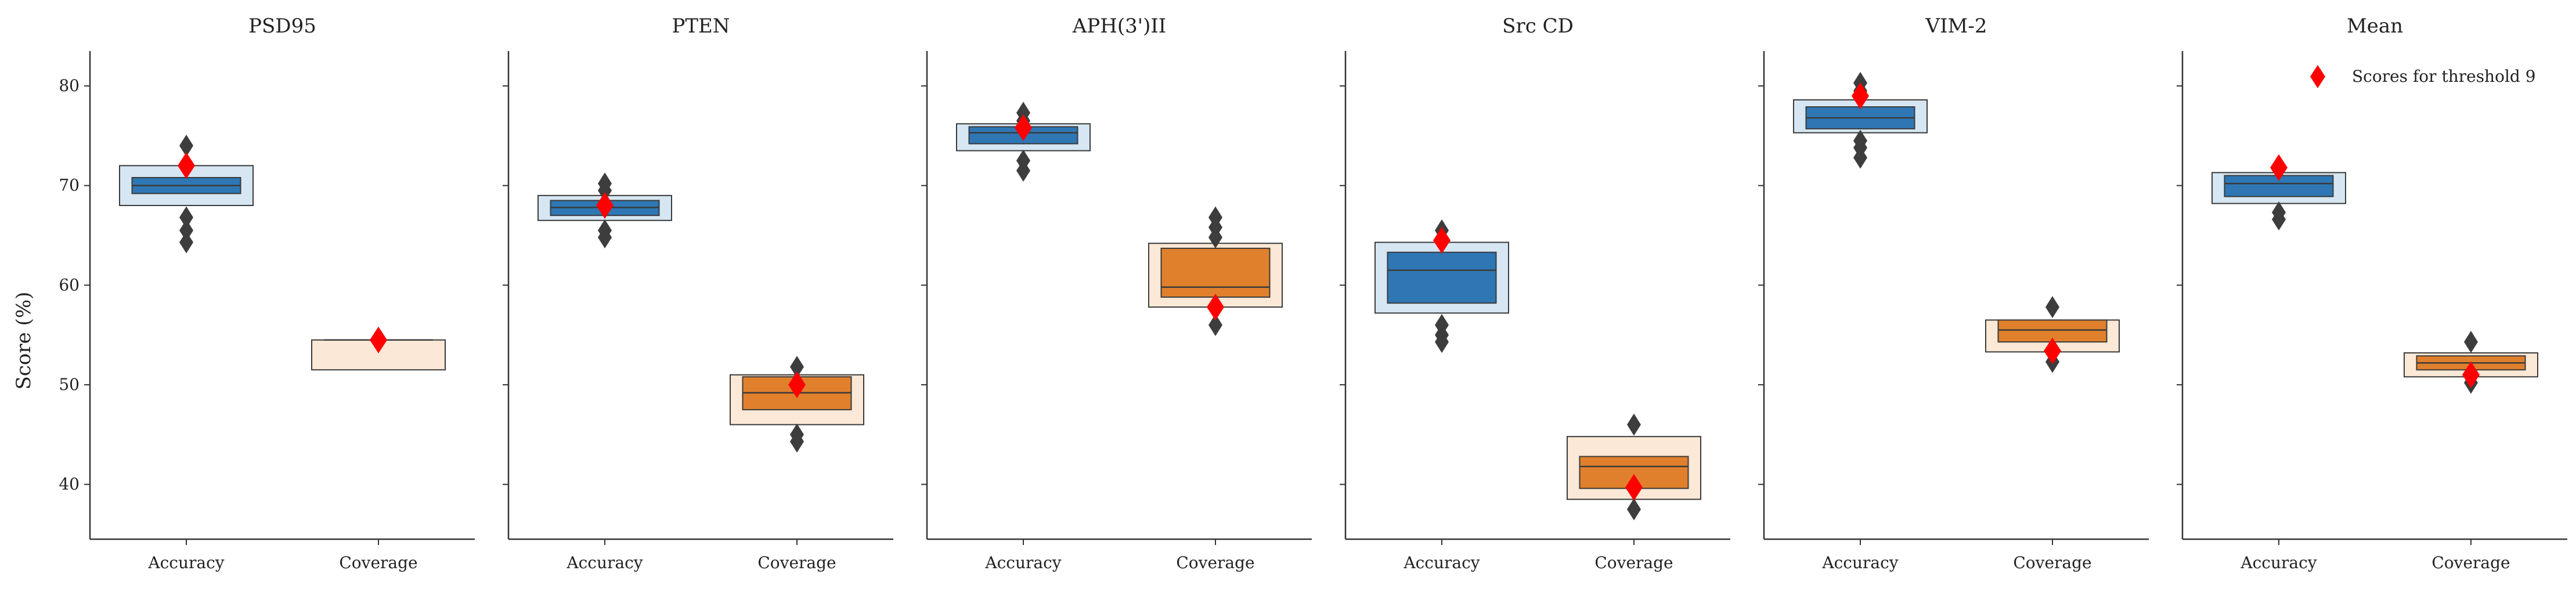 Image resolution: width=2576 pixels, height=592 pixels. Describe the element at coordinates (70, 186) in the screenshot. I see `y-tick-label: 70` at that location.